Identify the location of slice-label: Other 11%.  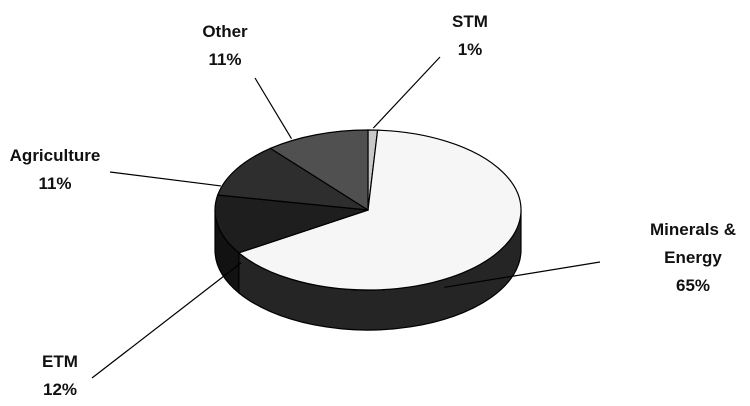
(225, 46).